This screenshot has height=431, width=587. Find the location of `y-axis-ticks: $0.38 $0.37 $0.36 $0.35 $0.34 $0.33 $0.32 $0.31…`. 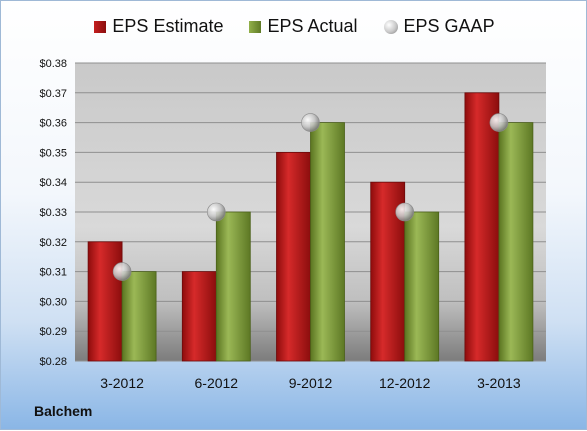

y-axis-ticks: $0.38 $0.37 $0.36 $0.35 $0.34 $0.33 $0.32 $0.31… is located at coordinates (53, 213).